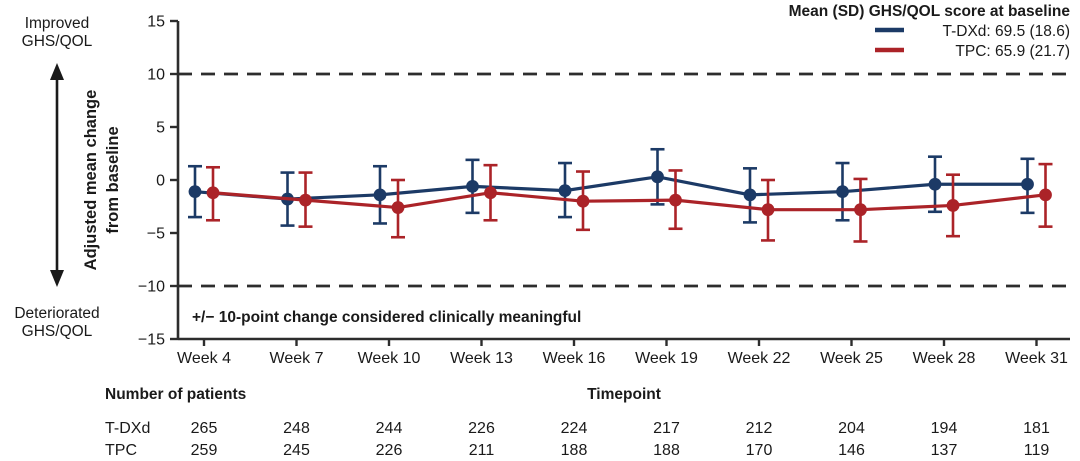  Describe the element at coordinates (151, 340) in the screenshot. I see `y-tick-label: −15` at that location.